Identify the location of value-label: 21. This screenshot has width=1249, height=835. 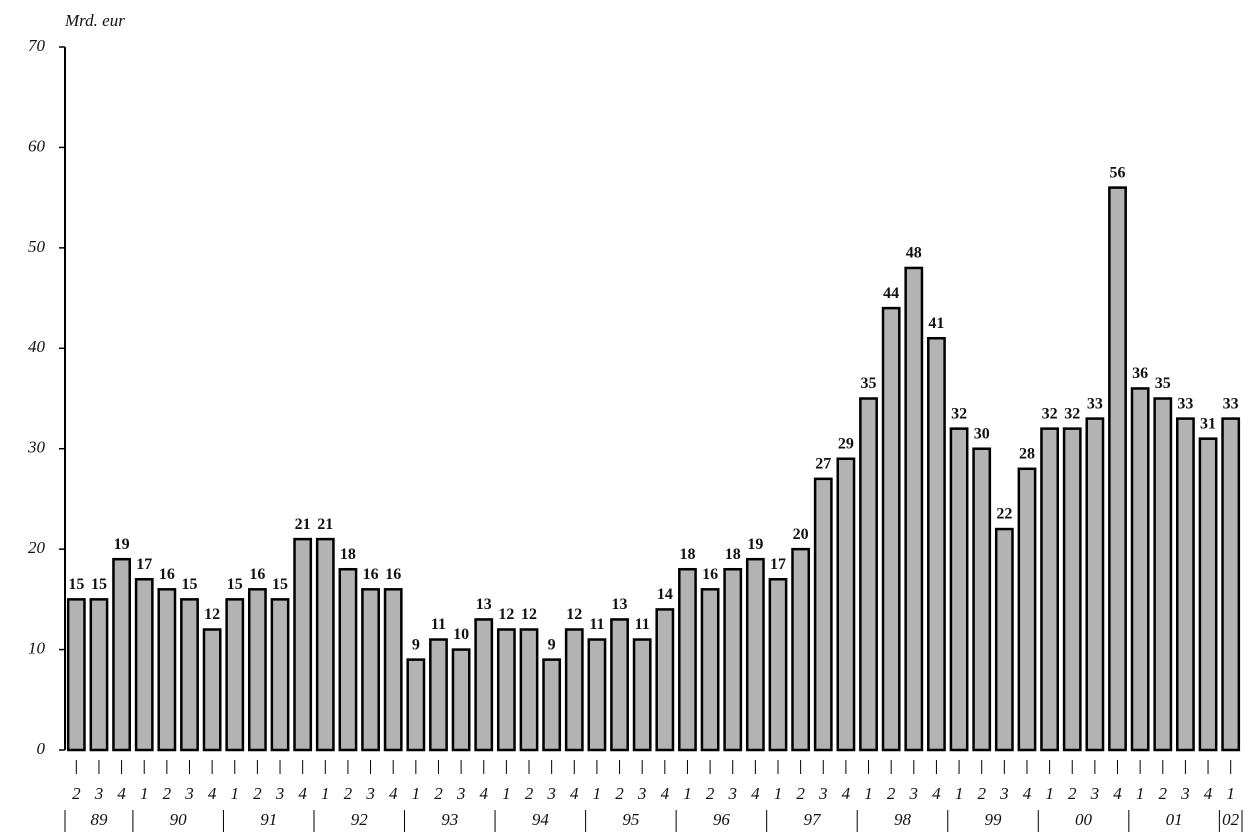
(325, 524).